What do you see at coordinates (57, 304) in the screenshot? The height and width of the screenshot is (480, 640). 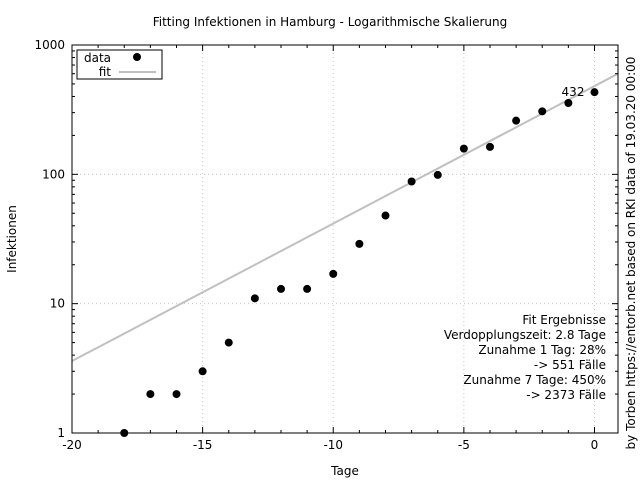 I see `y-tick-label: 10` at bounding box center [57, 304].